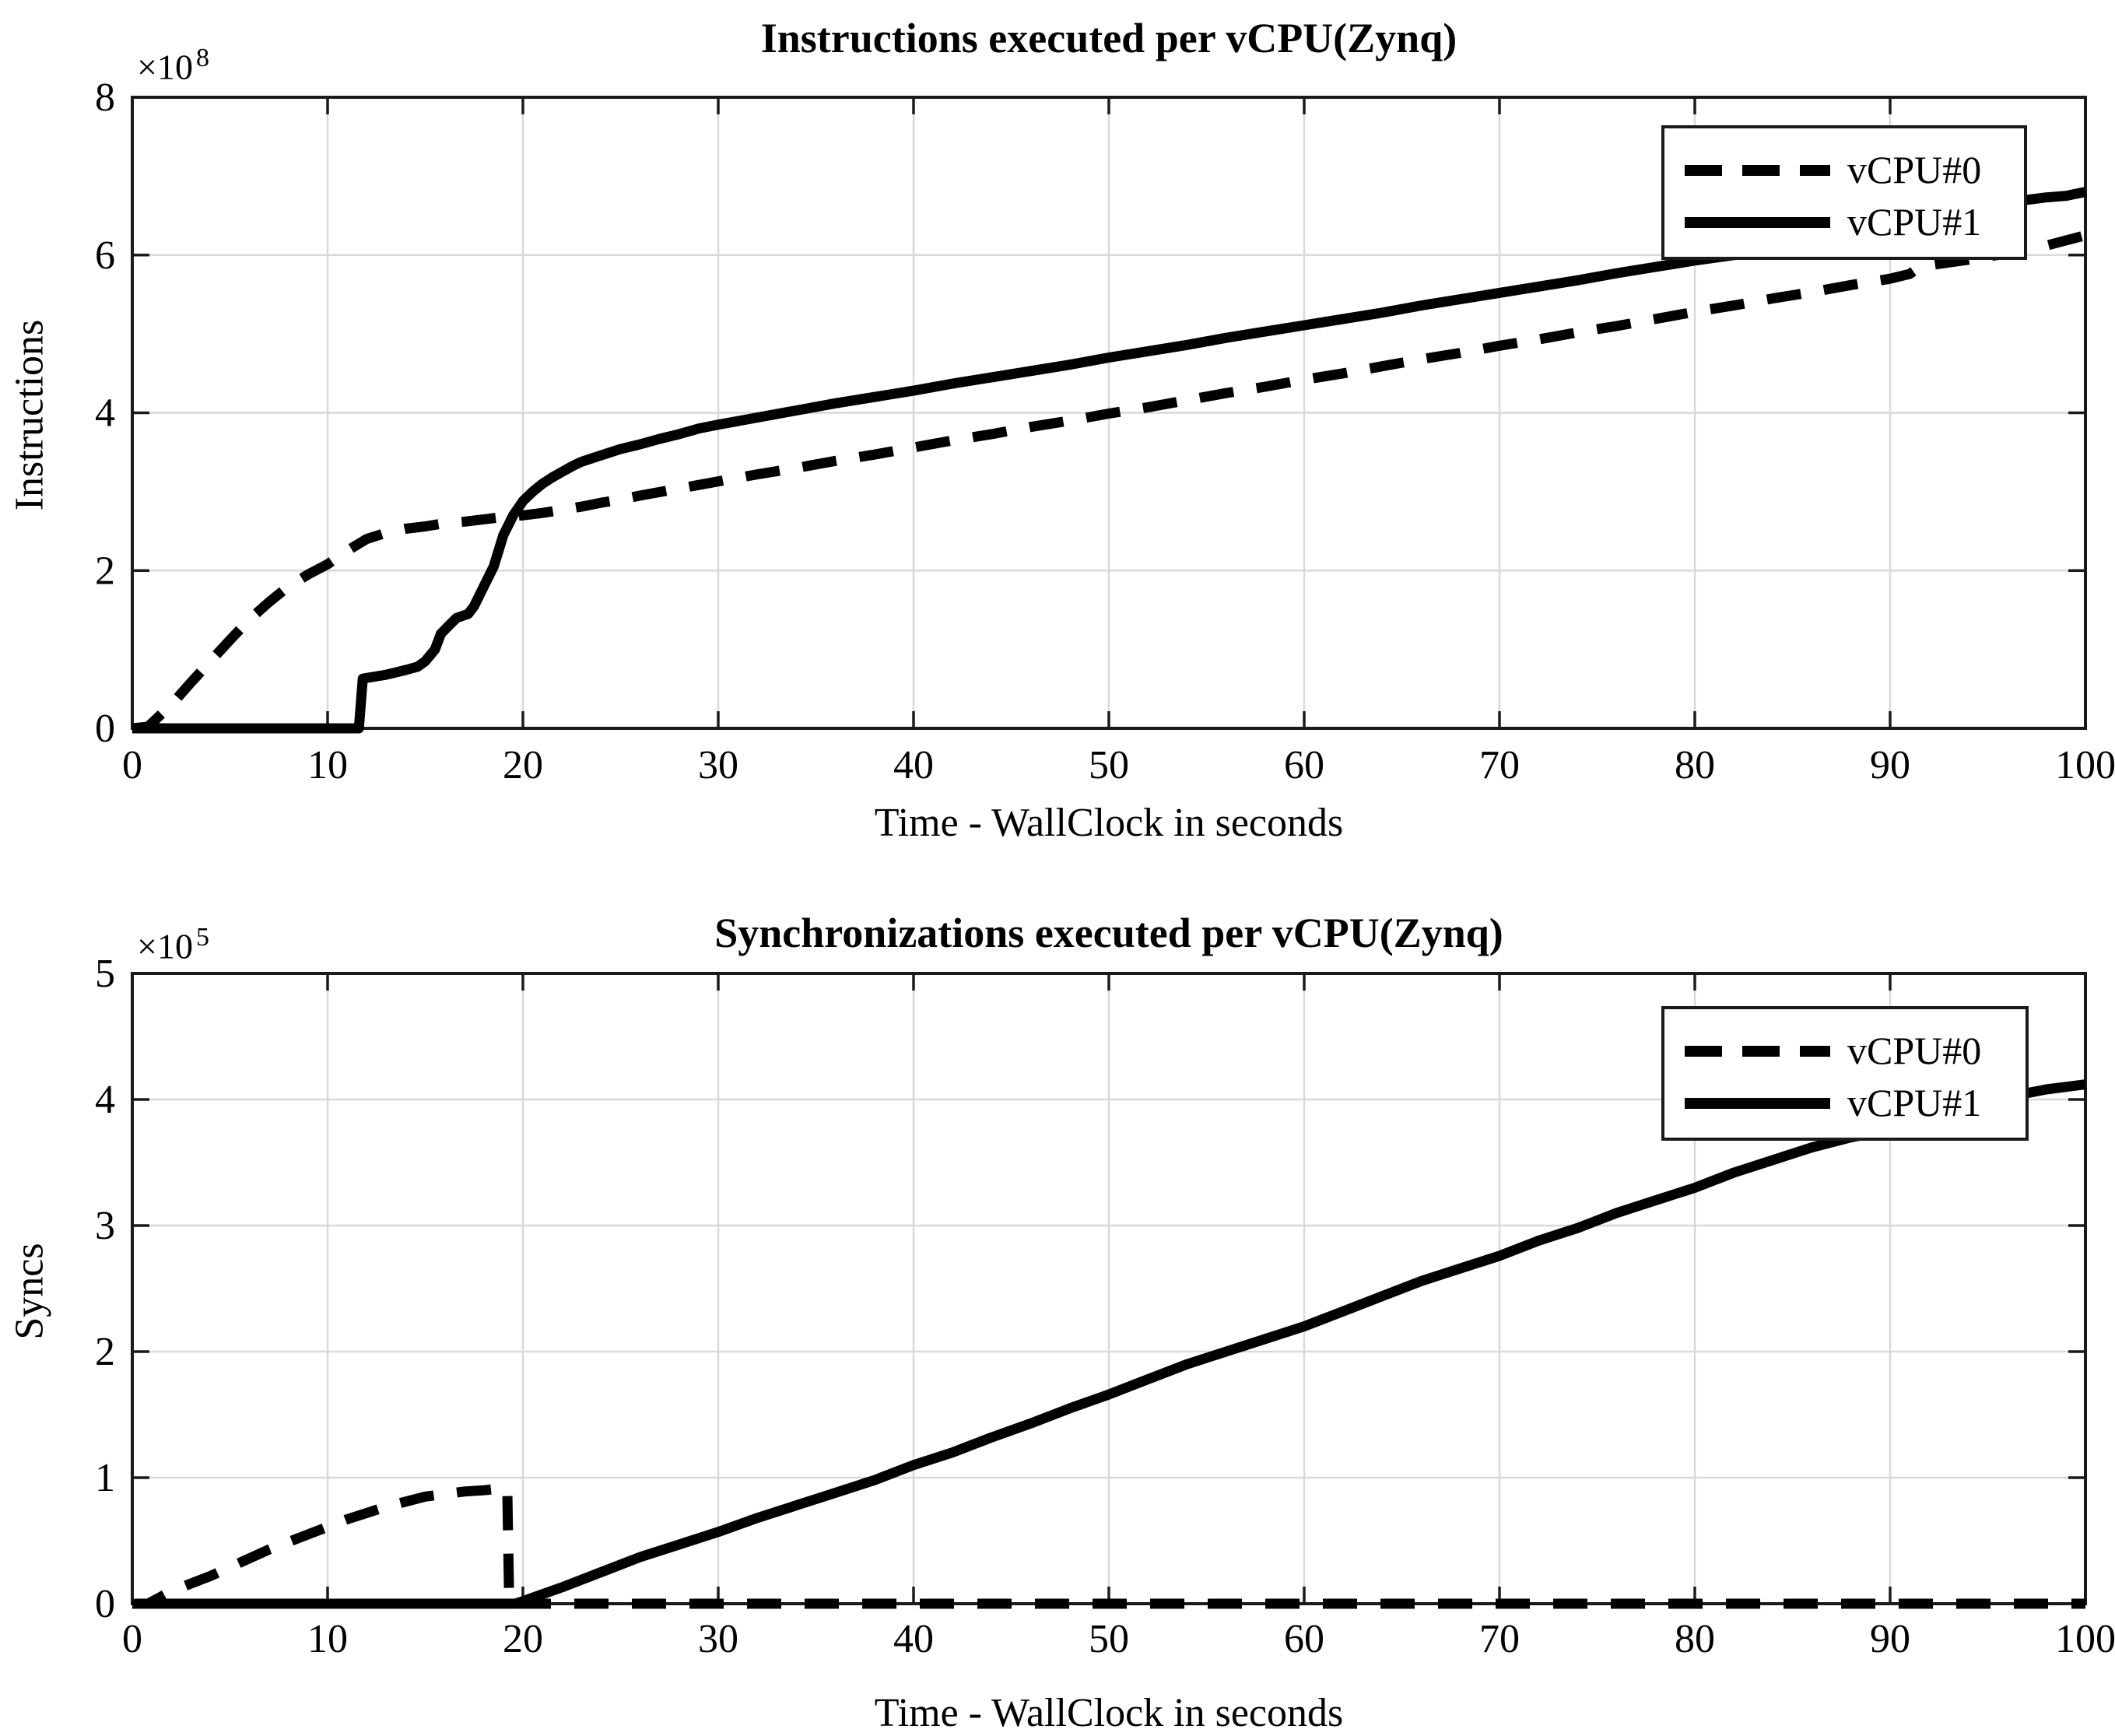 This screenshot has width=2115, height=1736. I want to click on chart2-x-tick-label: 50, so click(1109, 1639).